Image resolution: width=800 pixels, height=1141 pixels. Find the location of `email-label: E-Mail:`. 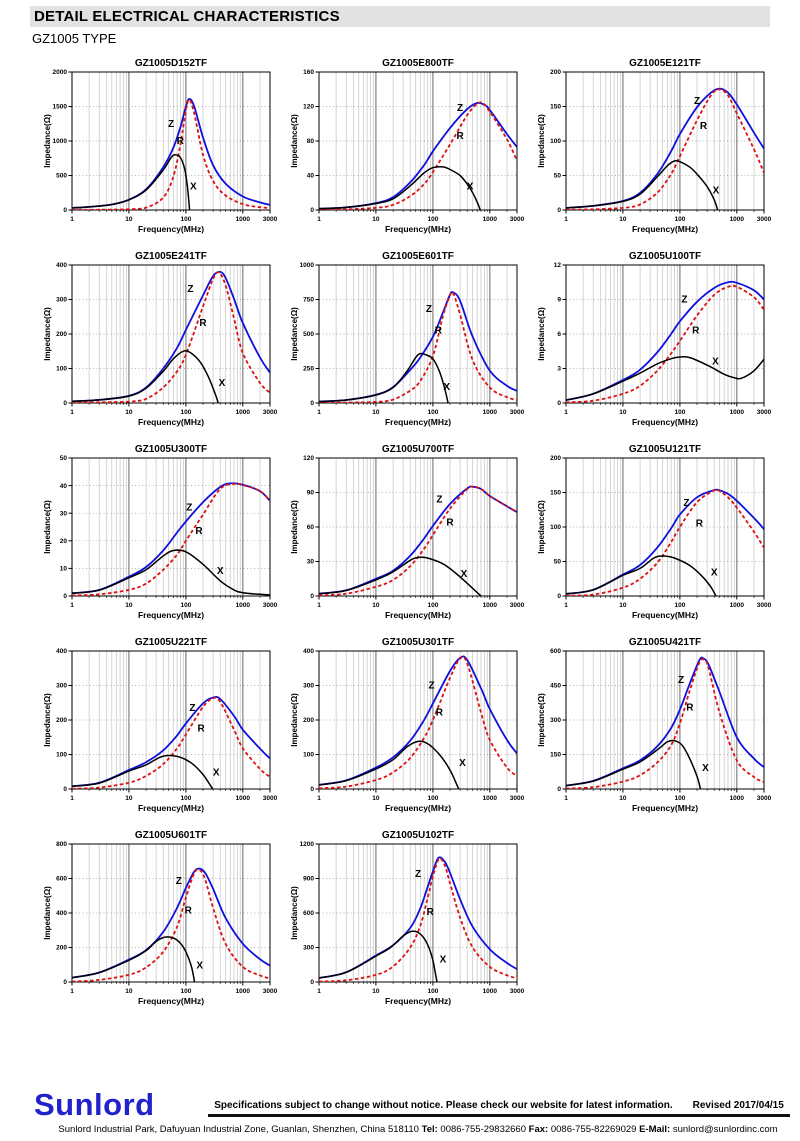

email-label: E-Mail: is located at coordinates (655, 1129).